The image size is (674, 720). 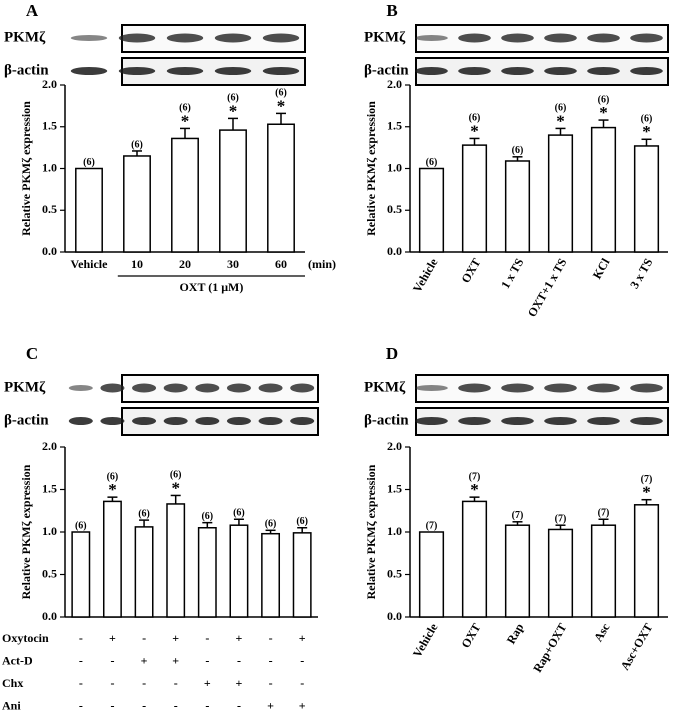 What do you see at coordinates (322, 264) in the screenshot?
I see `x-unit: (min)` at bounding box center [322, 264].